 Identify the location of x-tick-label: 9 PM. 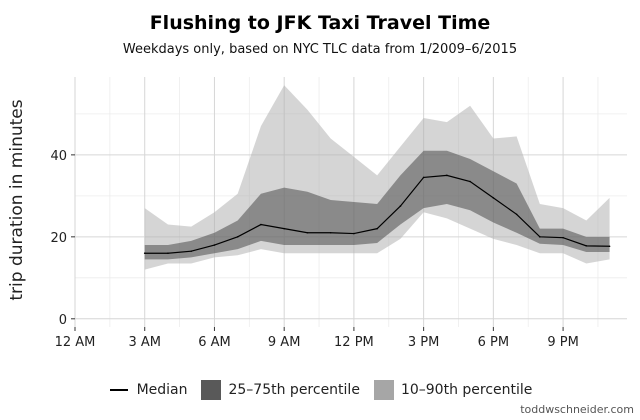
(562, 342).